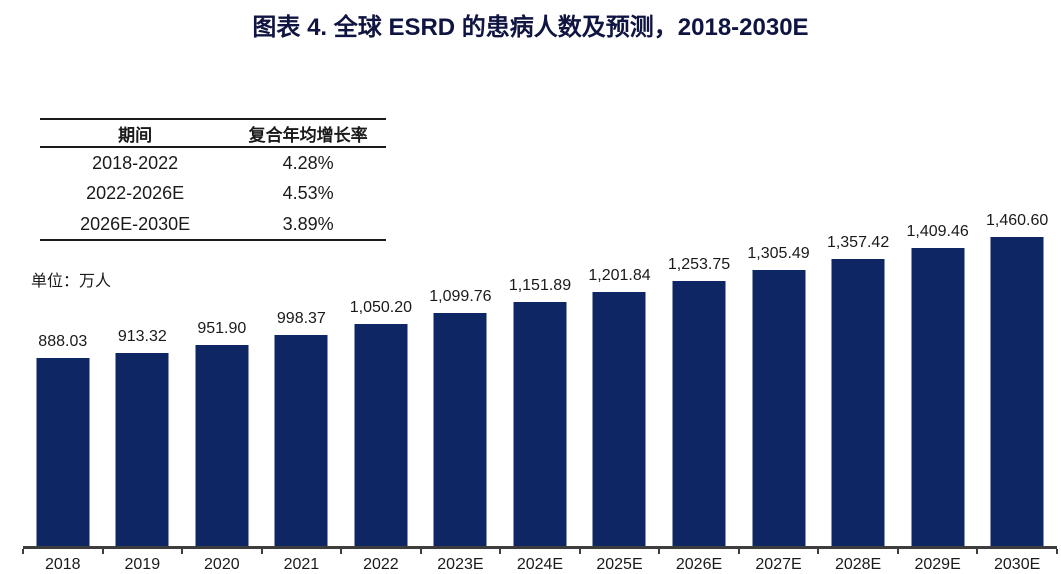 The image size is (1061, 574). What do you see at coordinates (858, 402) in the screenshot?
I see `bar-2028E` at bounding box center [858, 402].